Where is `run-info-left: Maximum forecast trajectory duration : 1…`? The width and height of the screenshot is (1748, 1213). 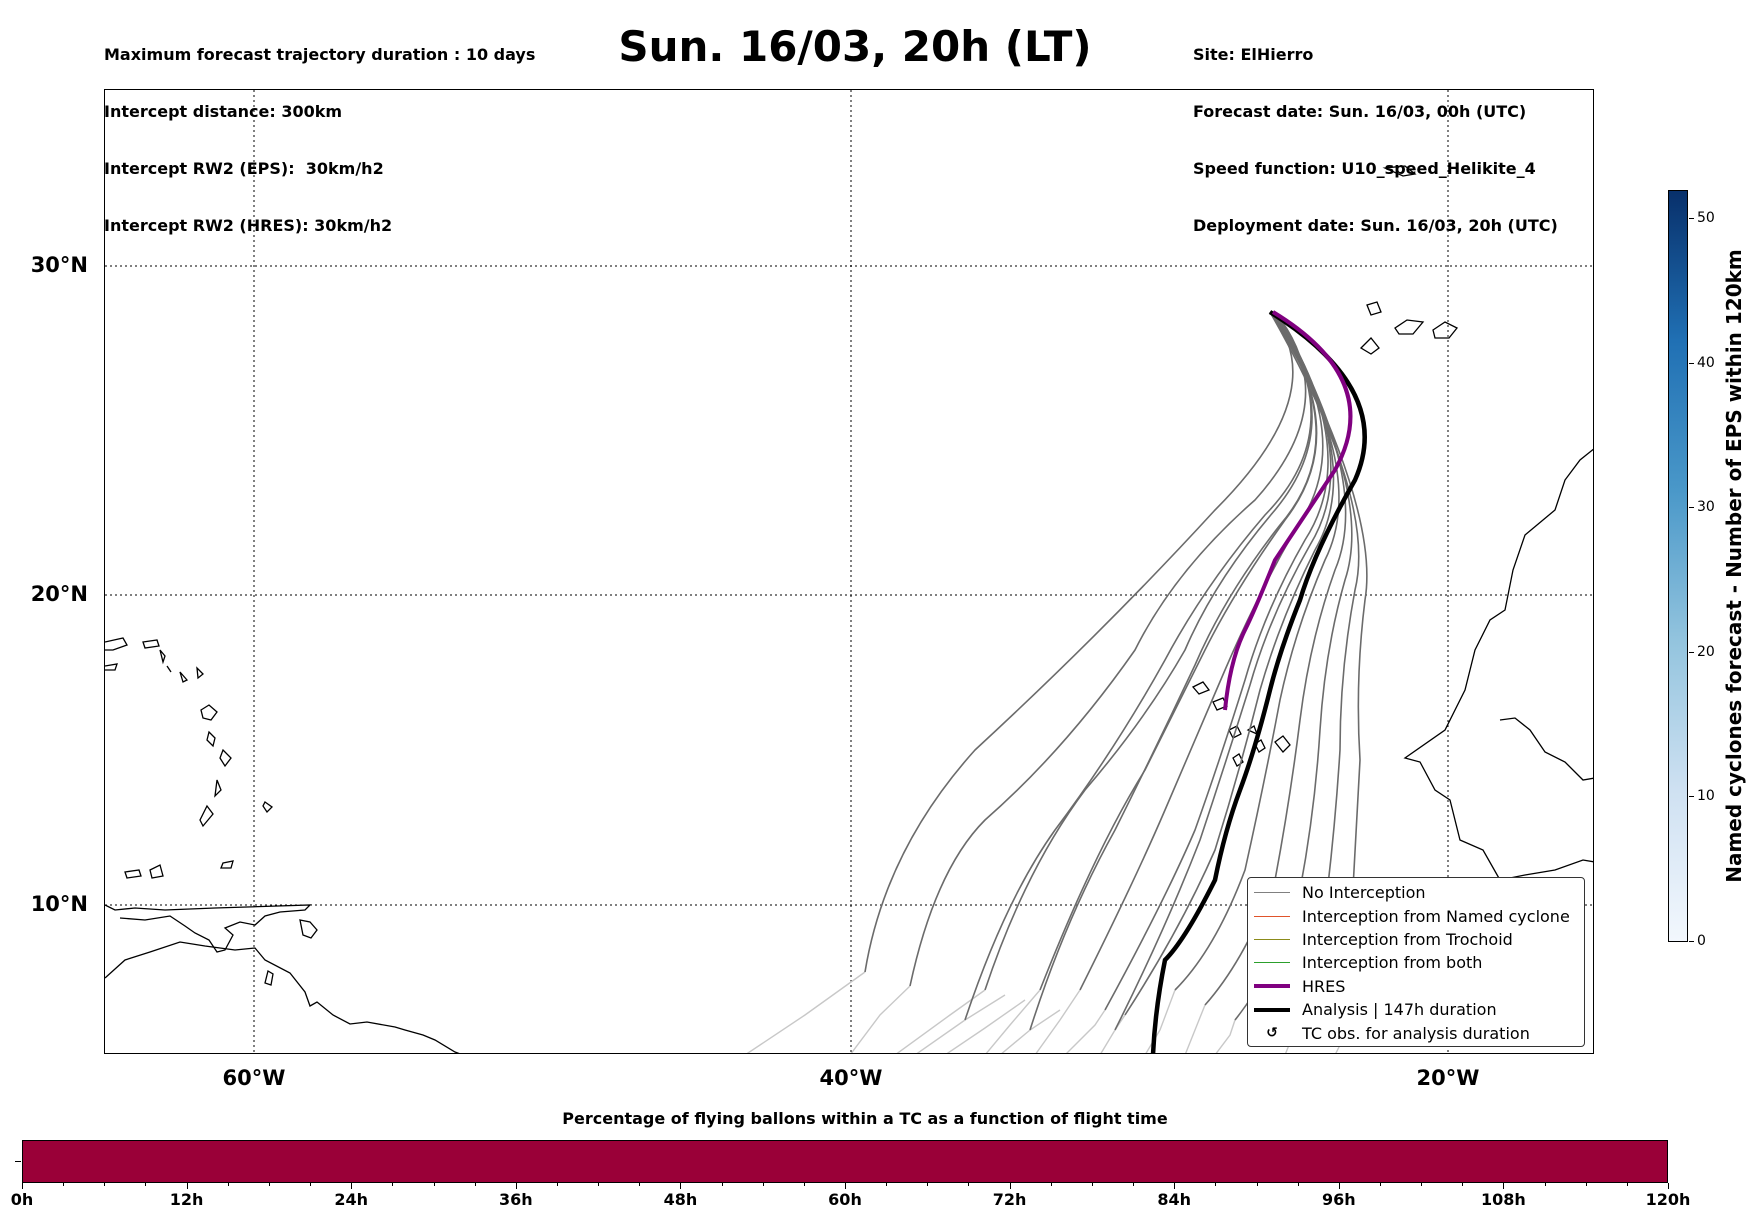 run-info-left: Maximum forecast trajectory duration : 1… is located at coordinates (319, 130).